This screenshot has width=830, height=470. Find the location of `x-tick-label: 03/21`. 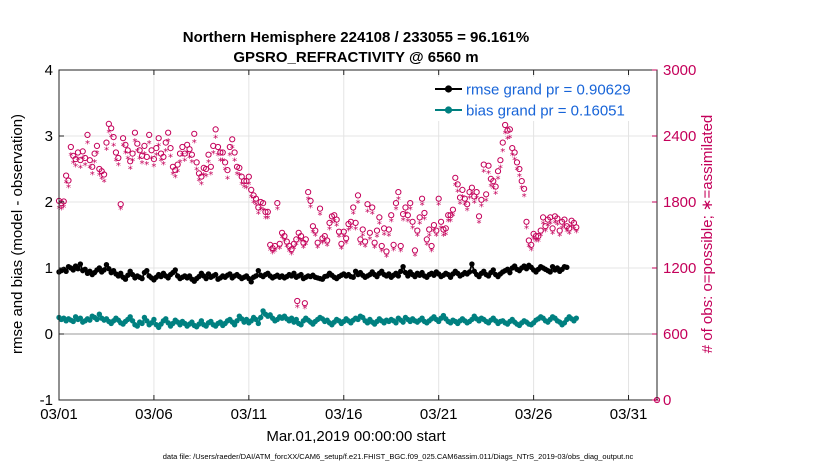

x-tick-label: 03/21 is located at coordinates (439, 414).